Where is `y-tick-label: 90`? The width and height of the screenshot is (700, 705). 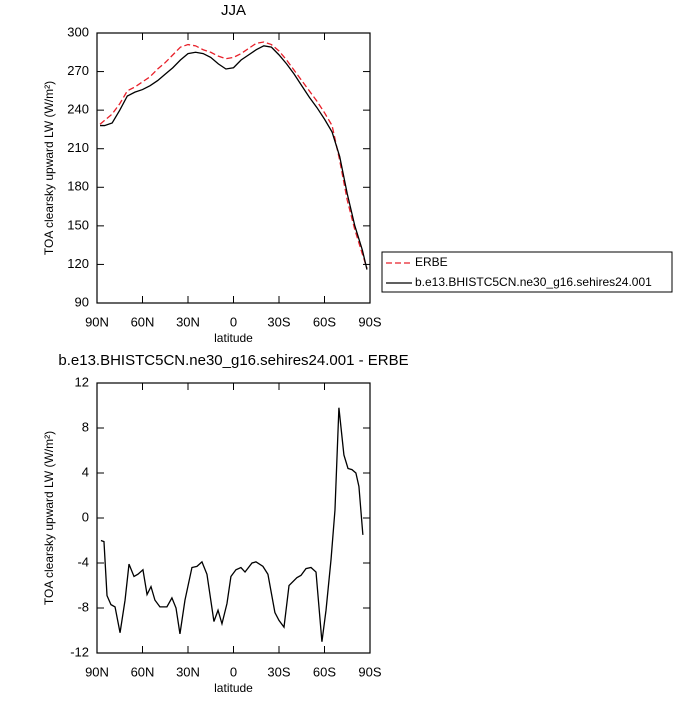
y-tick-label: 90 is located at coordinates (82, 301).